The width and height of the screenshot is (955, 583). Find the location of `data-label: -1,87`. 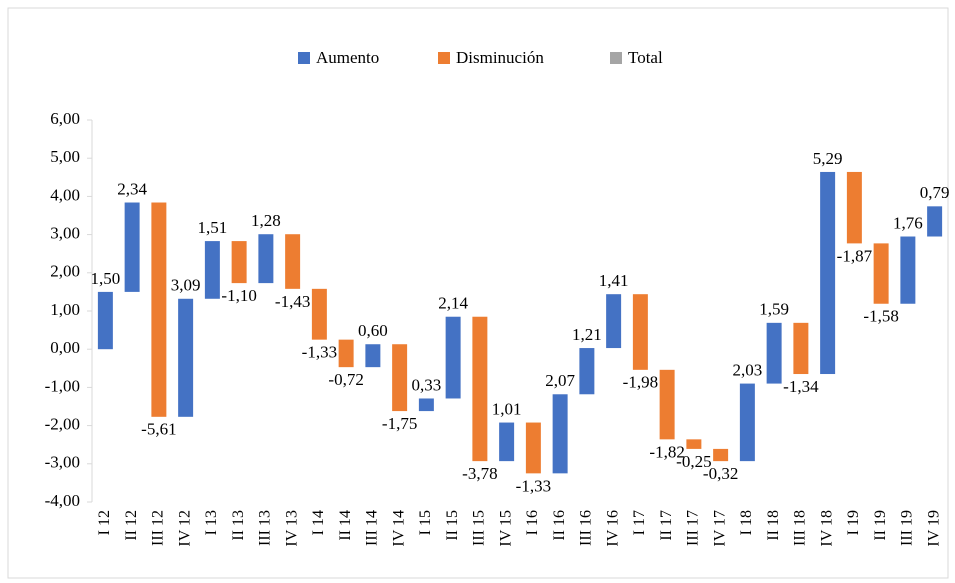

data-label: -1,87 is located at coordinates (855, 255).